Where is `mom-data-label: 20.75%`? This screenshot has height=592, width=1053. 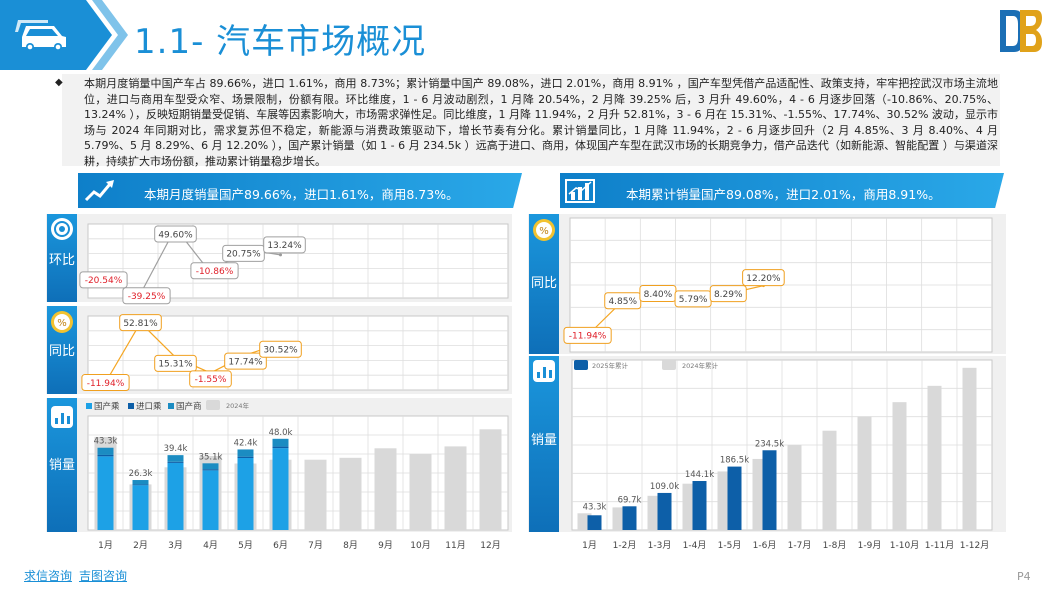
mom-data-label: 20.75% is located at coordinates (243, 255).